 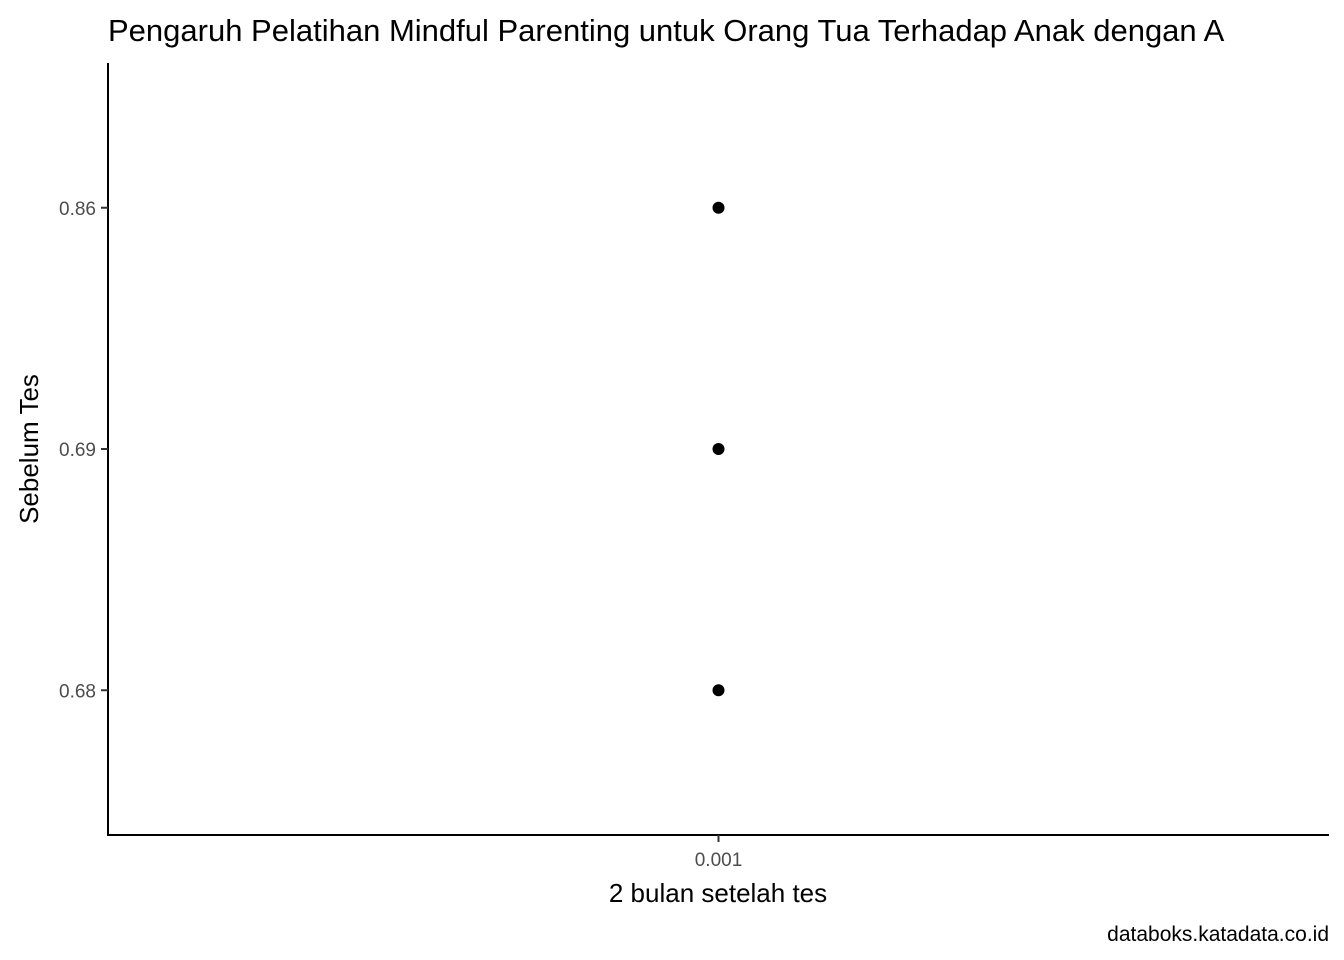 I want to click on x-axis-title: 2 bulan setelah tes, so click(x=718, y=893).